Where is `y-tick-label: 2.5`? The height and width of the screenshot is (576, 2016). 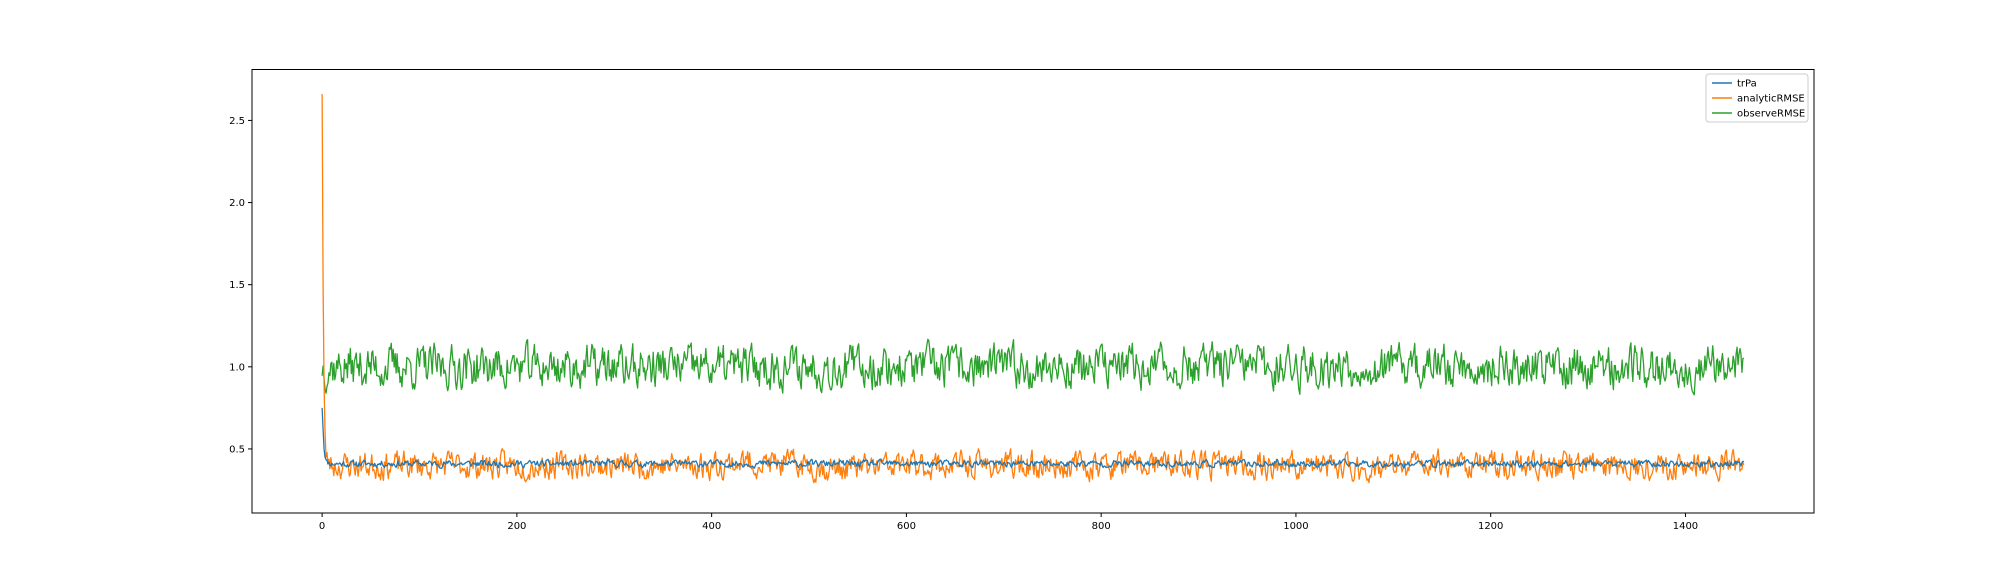 y-tick-label: 2.5 is located at coordinates (237, 121).